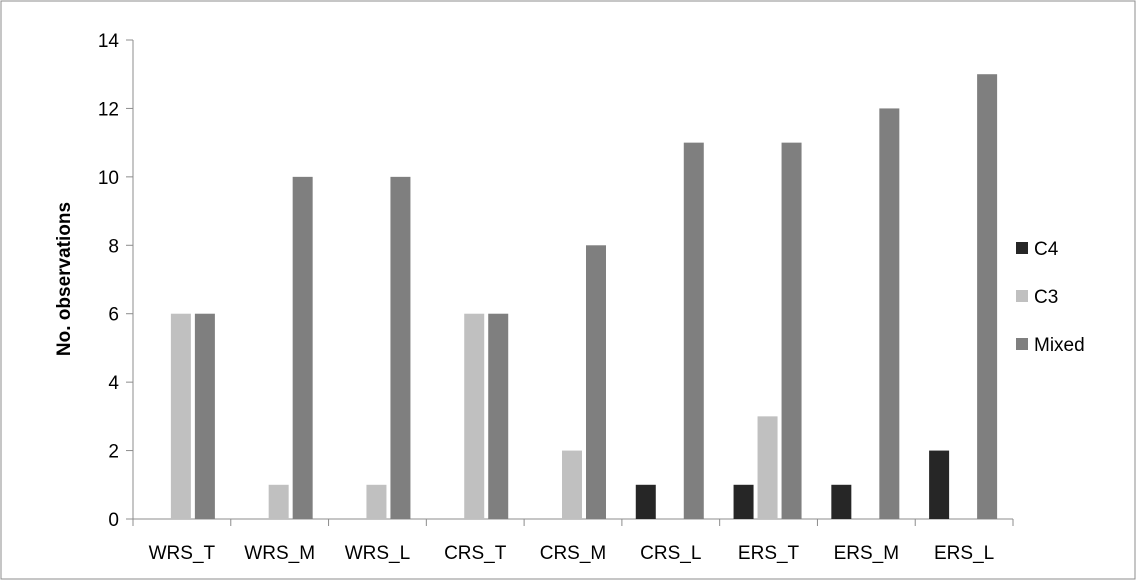  Describe the element at coordinates (1046, 297) in the screenshot. I see `legend-label-c3: C3` at that location.